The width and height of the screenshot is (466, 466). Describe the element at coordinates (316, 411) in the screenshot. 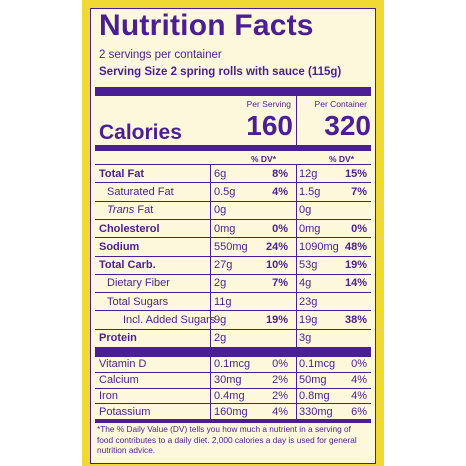

I see `vitamin-amount-per-container: 330mg` at that location.